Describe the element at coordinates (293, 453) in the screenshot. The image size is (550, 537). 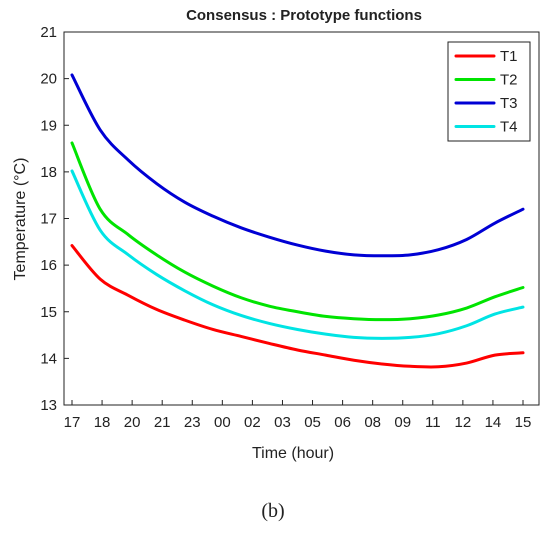
I see `x-axis-label: Time (hour)` at that location.